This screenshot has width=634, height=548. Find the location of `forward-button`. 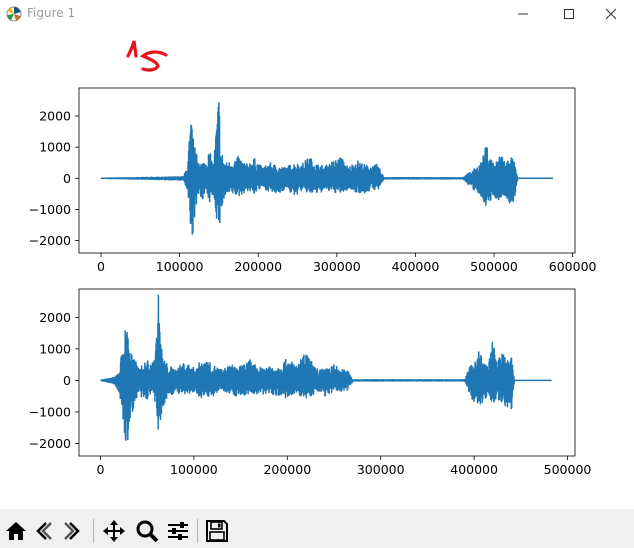

forward-button is located at coordinates (72, 531).